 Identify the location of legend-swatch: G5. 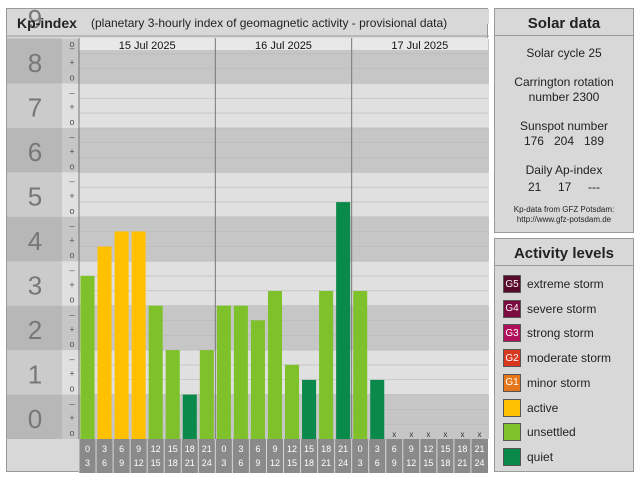
(512, 284).